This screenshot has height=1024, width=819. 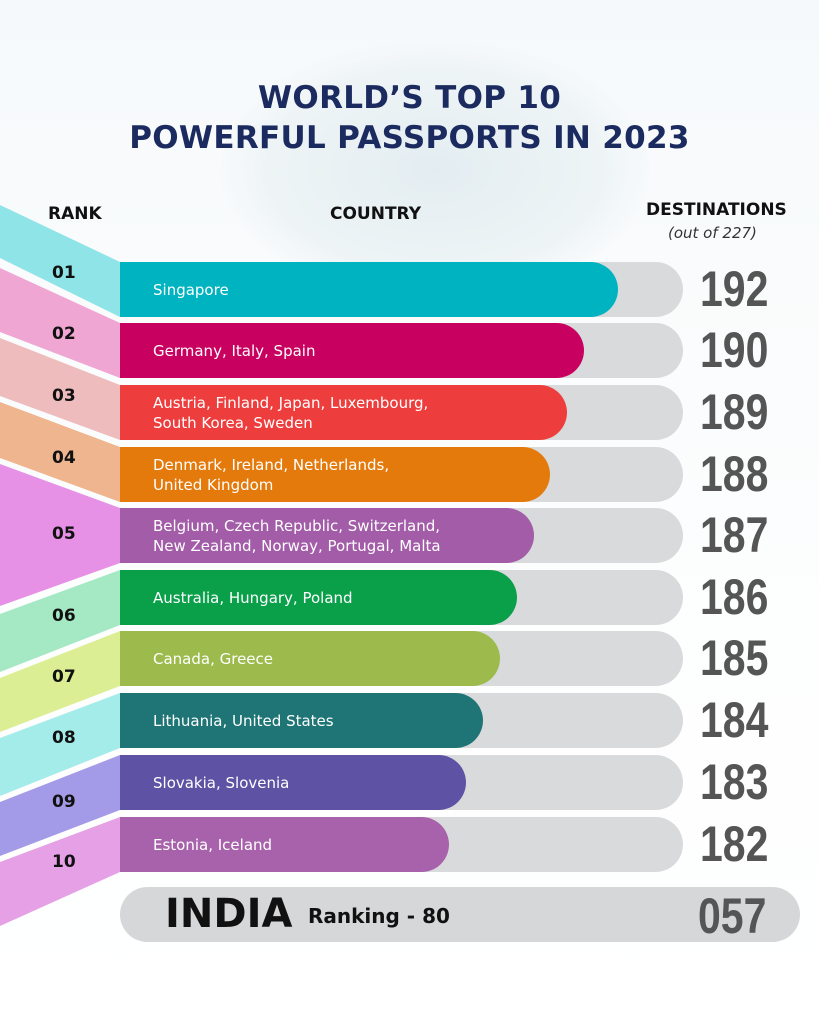 I want to click on rank-label: 04, so click(x=64, y=458).